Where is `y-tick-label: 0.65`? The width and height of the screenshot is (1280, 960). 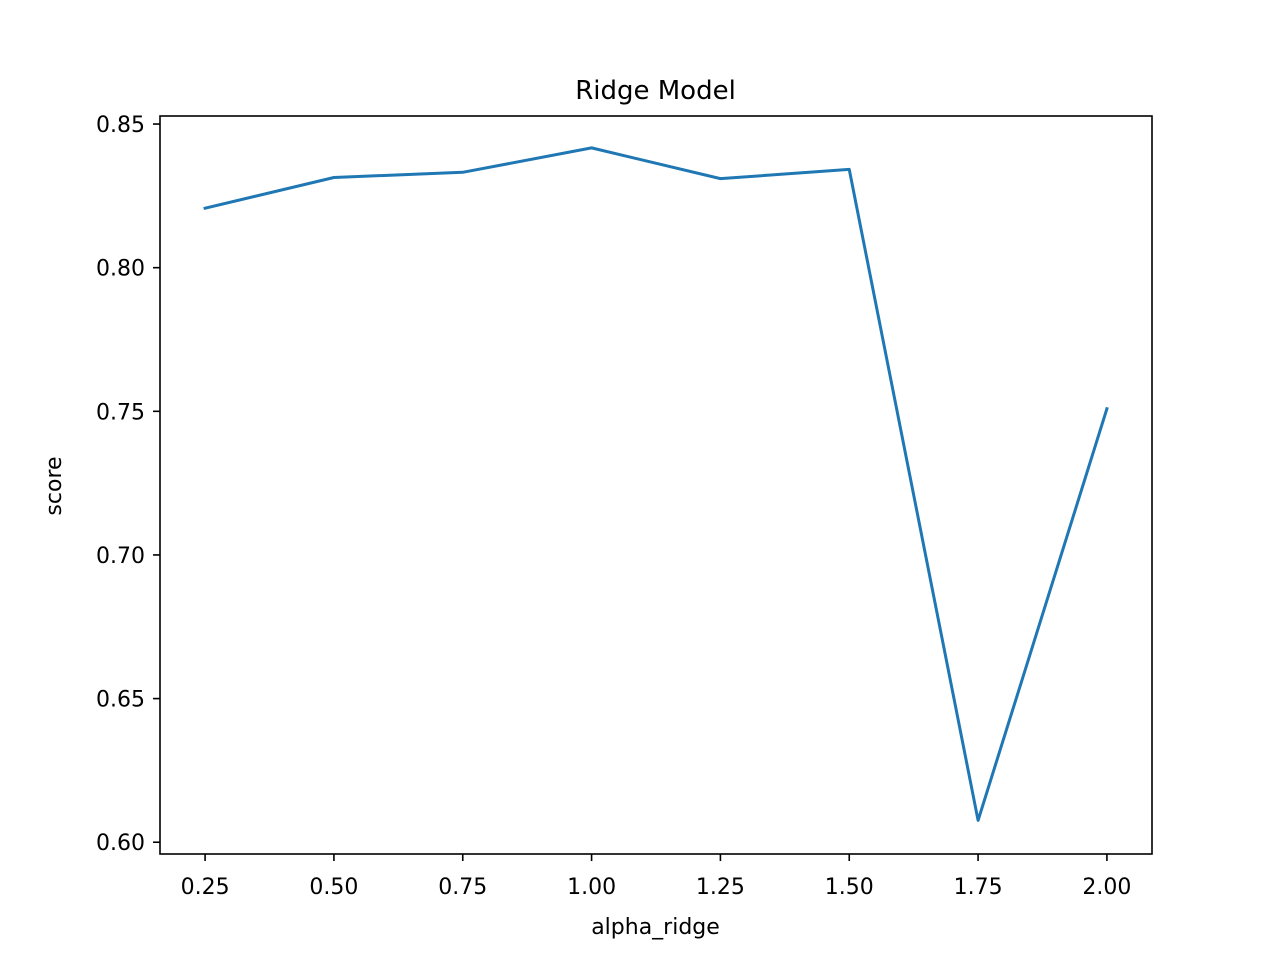
y-tick-label: 0.65 is located at coordinates (120, 700).